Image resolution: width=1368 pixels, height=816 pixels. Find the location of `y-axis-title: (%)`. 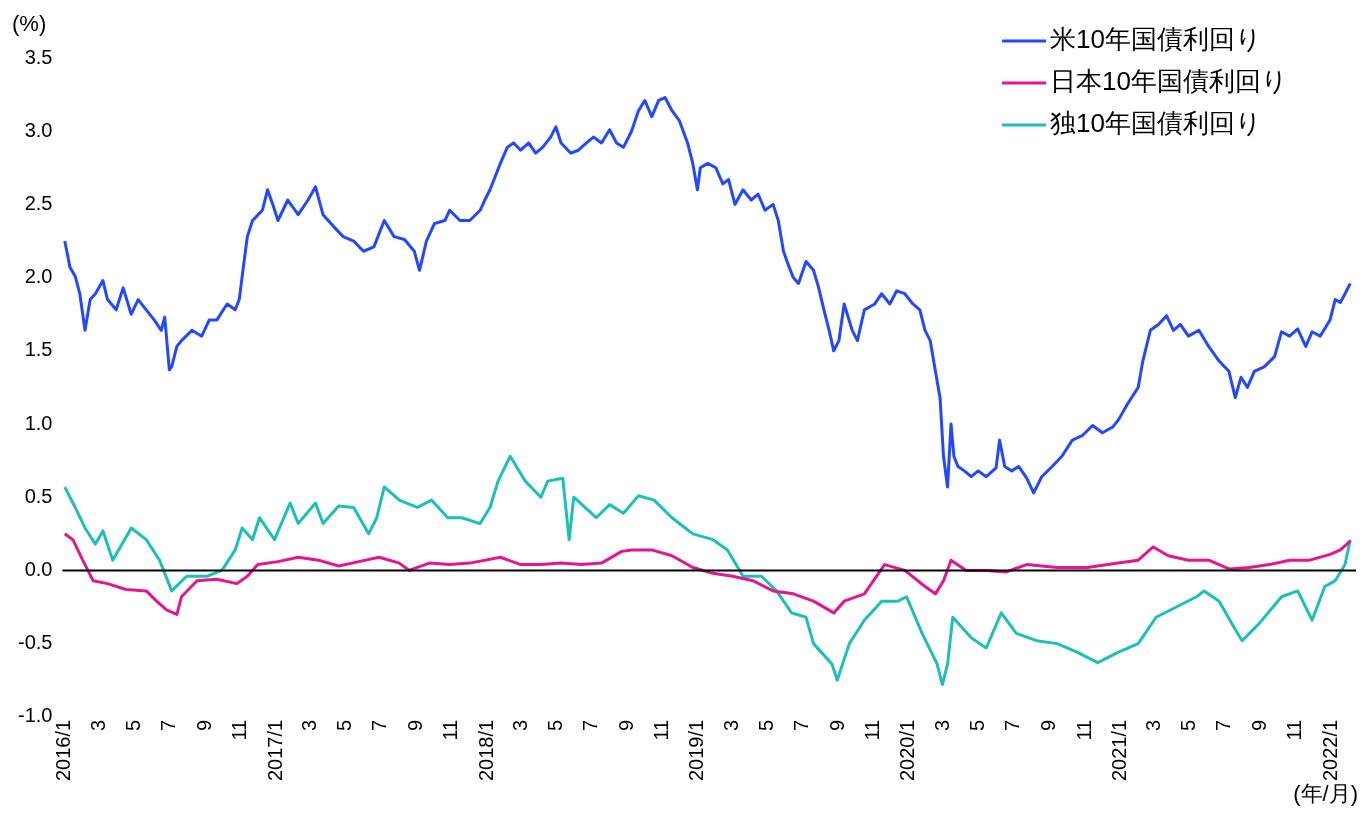

y-axis-title: (%) is located at coordinates (29, 24).